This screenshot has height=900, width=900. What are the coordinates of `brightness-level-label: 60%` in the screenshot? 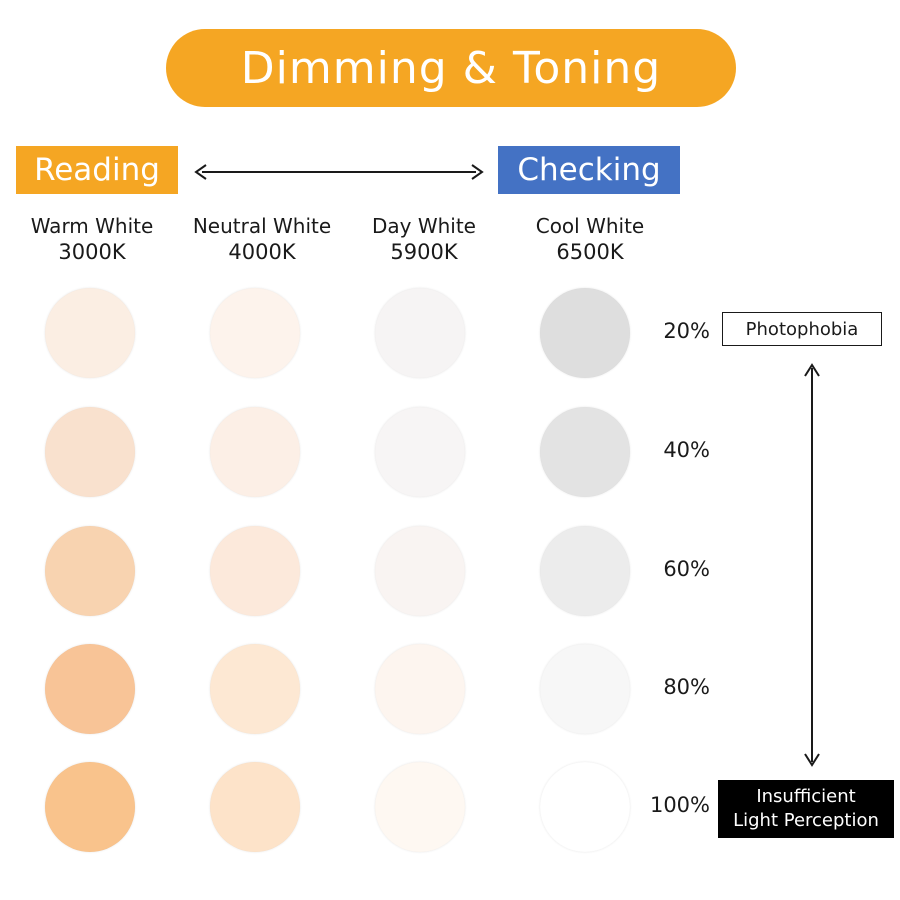 It's located at (686, 569).